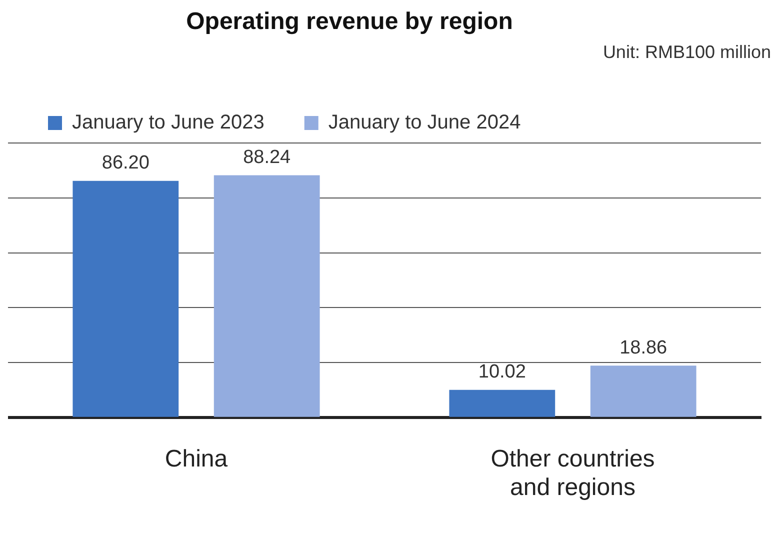 This screenshot has width=779, height=540. I want to click on x-tick-label: China, so click(196, 458).